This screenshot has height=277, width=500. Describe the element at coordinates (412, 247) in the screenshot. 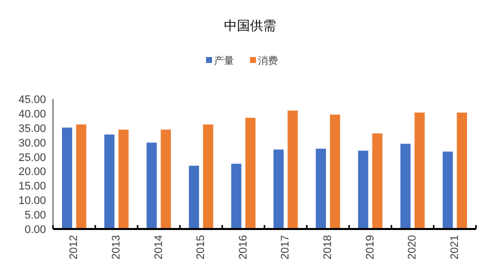

I see `x-tick-label: 2020` at that location.